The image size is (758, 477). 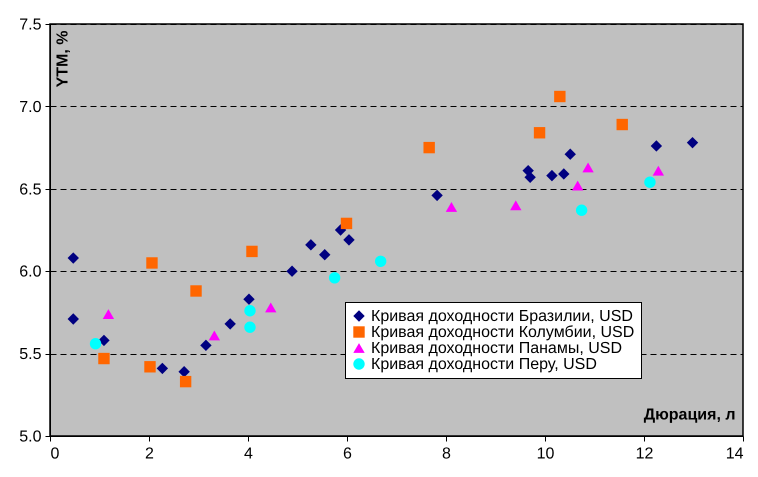 What do you see at coordinates (496, 348) in the screenshot?
I see `legend-label: Кривая доходности Панамы, USD` at bounding box center [496, 348].